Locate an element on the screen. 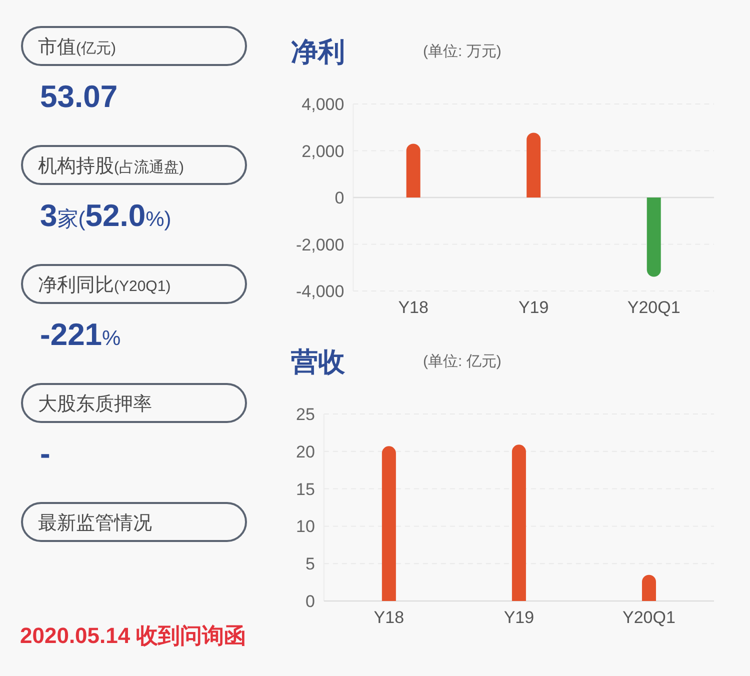 Image resolution: width=750 pixels, height=676 pixels. y-tick-label: -4,000 is located at coordinates (320, 291).